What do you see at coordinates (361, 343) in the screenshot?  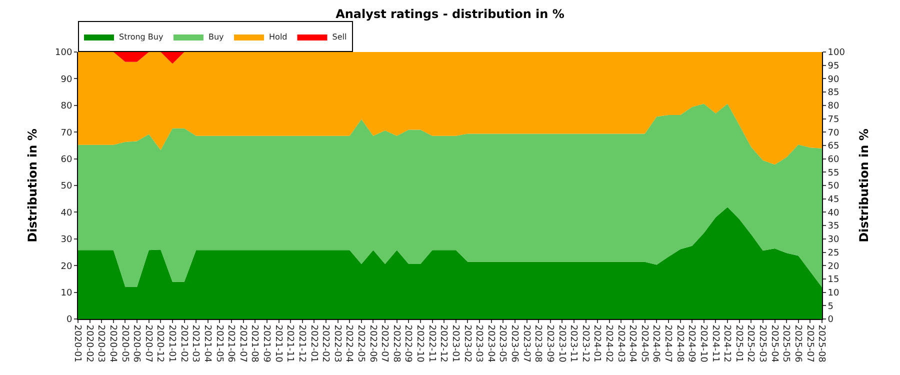 I see `x-tick-label: 2022-05` at bounding box center [361, 343].